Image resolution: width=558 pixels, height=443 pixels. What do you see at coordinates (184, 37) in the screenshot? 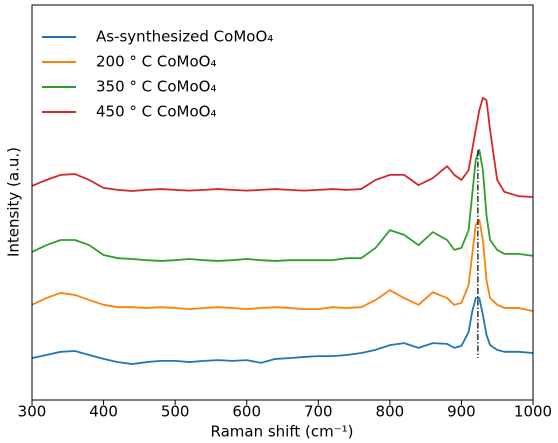
I see `legend-label: As-synthesized CoMoO₄` at bounding box center [184, 37].